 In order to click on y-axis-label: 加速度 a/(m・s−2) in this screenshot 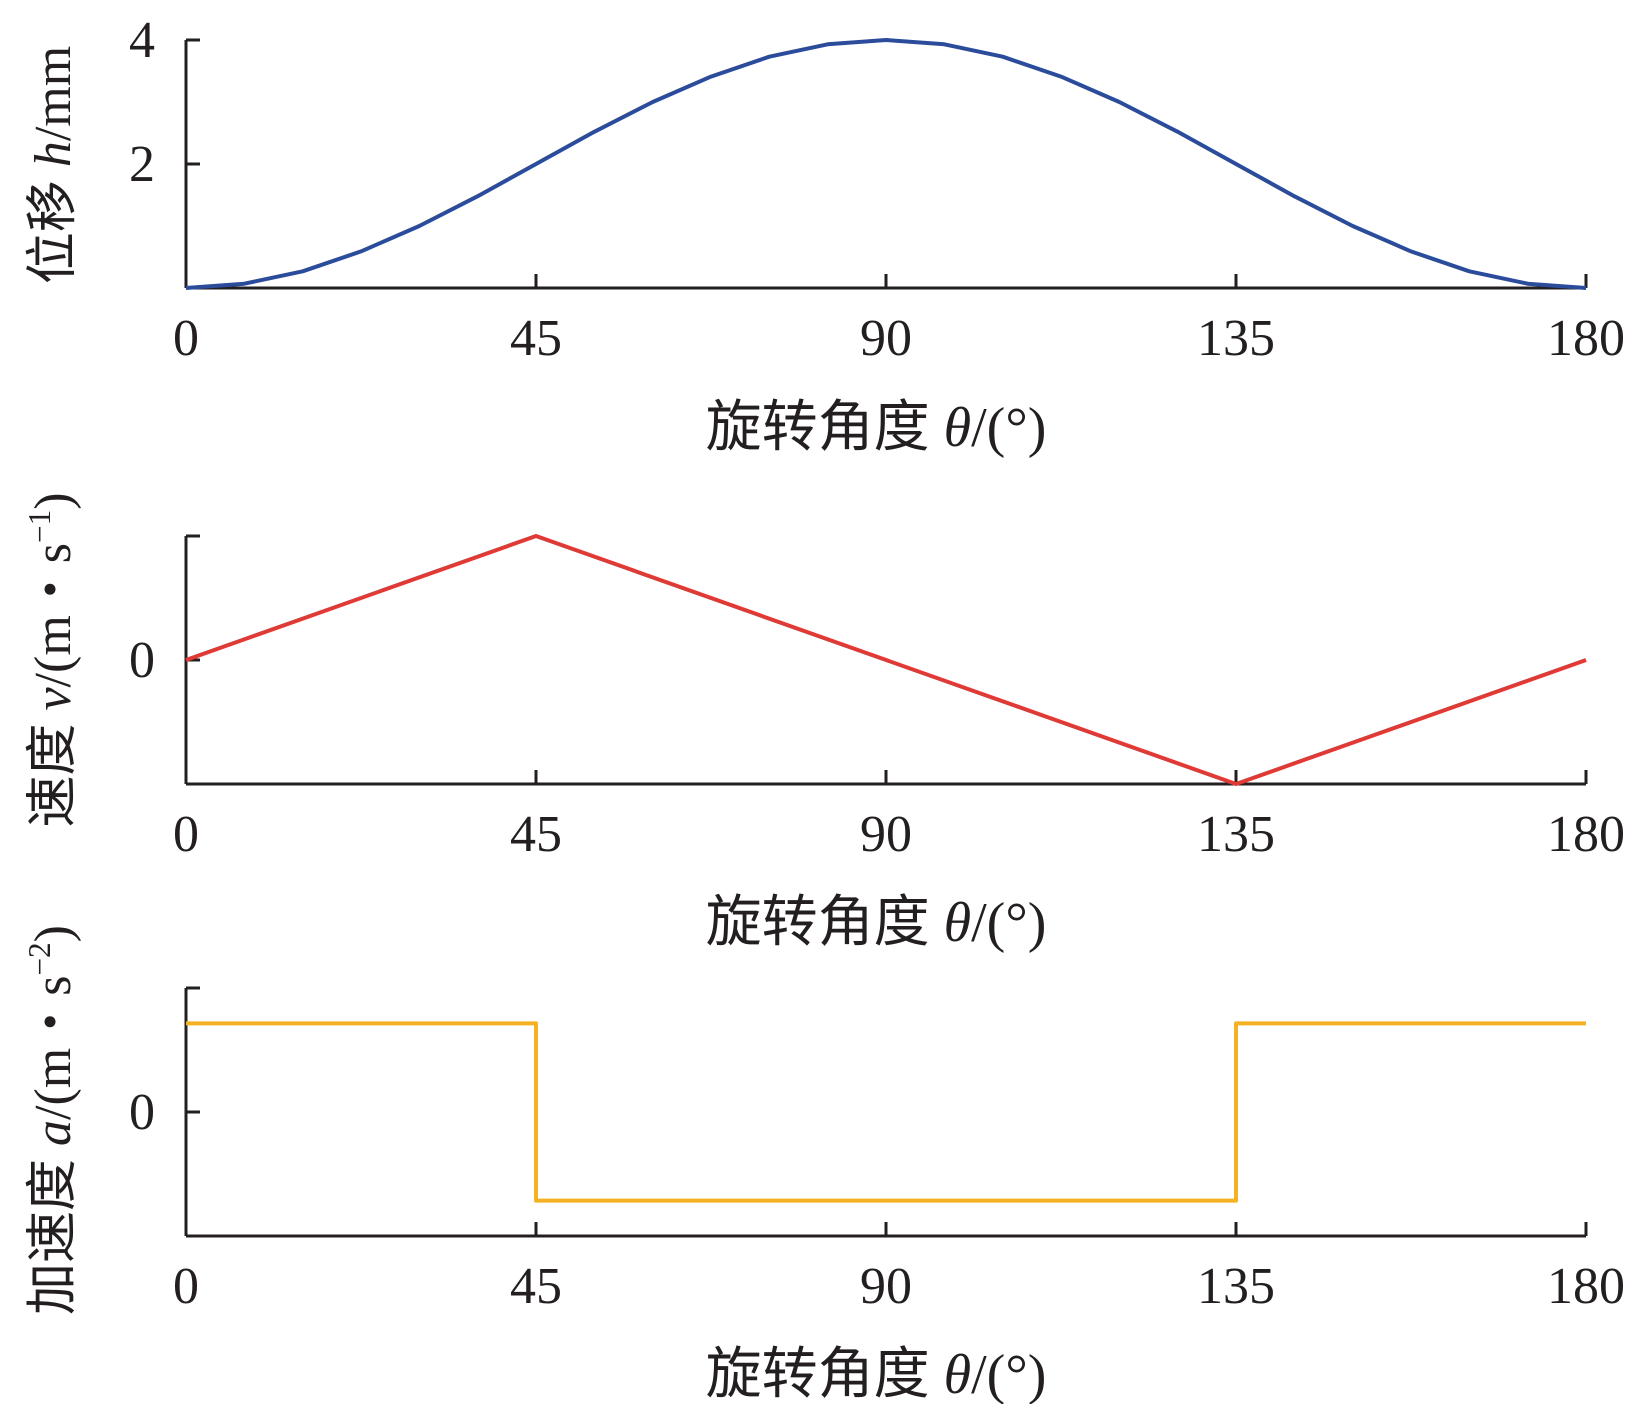, I will do `click(52, 1120)`.